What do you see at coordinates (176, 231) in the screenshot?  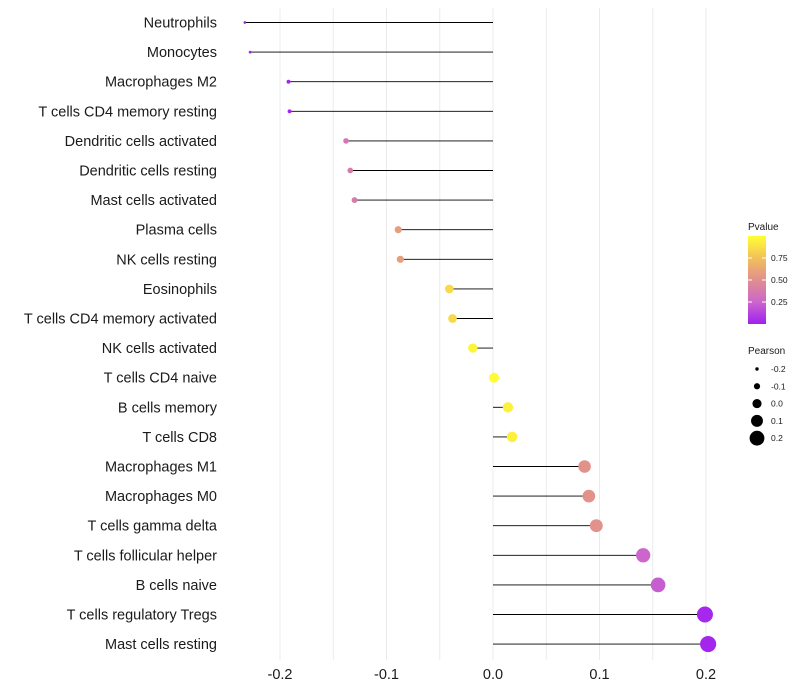 I see `y-label-7: Plasma cells` at bounding box center [176, 231].